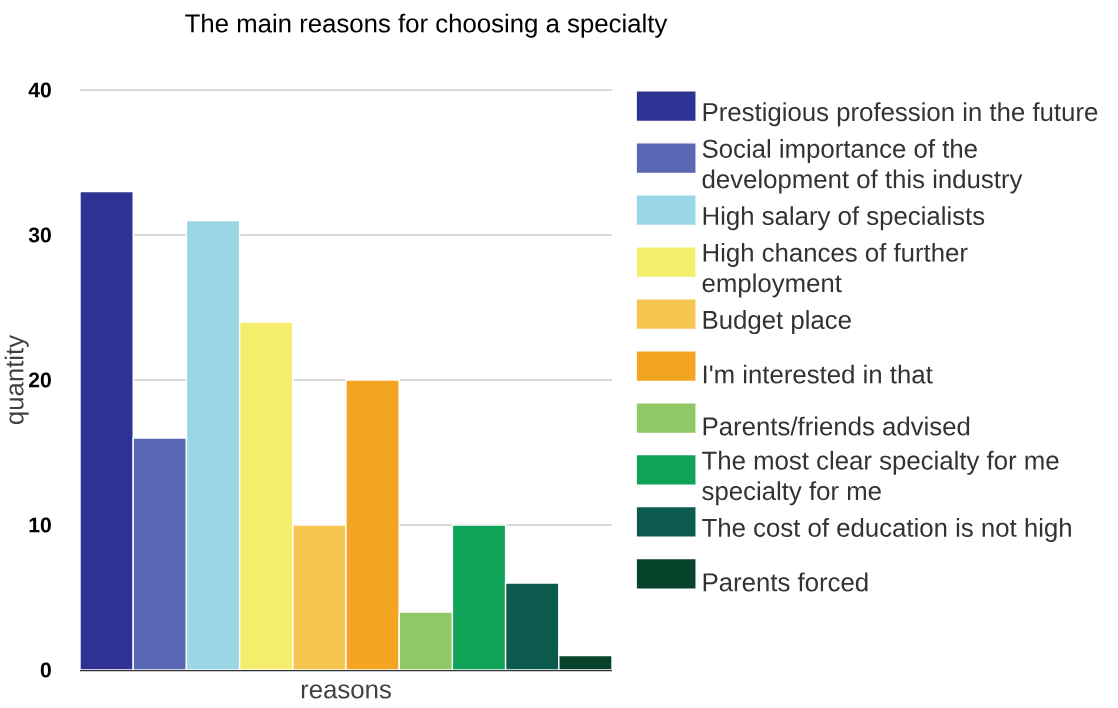 The height and width of the screenshot is (708, 1118). What do you see at coordinates (39, 90) in the screenshot?
I see `y-tick-label: 40` at bounding box center [39, 90].